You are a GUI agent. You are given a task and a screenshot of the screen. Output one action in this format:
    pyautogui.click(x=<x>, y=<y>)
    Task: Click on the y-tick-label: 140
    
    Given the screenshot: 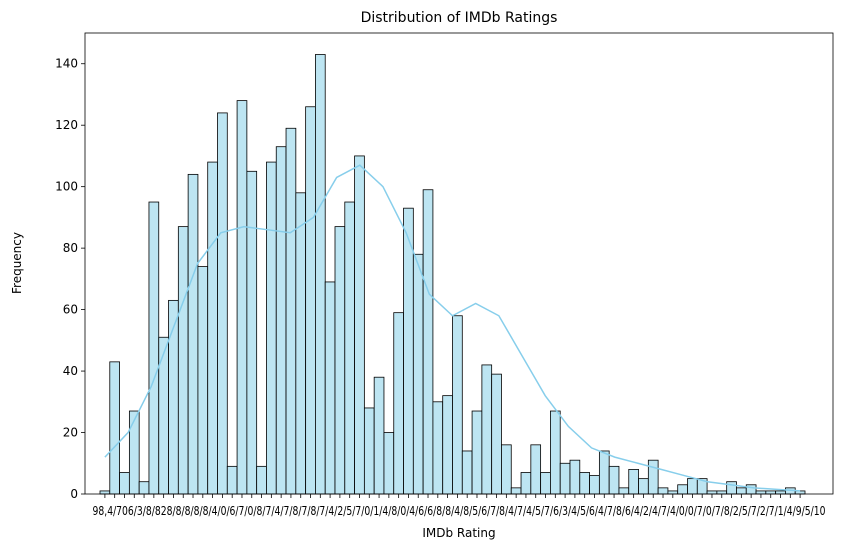 What is the action you would take?
    pyautogui.click(x=66, y=64)
    